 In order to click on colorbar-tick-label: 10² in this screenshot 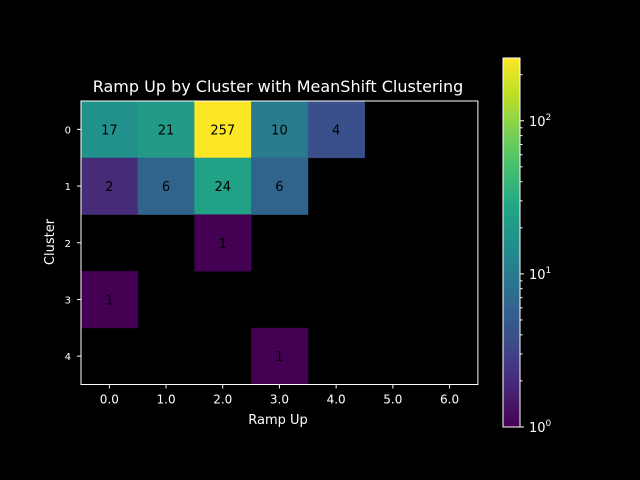, I will do `click(540, 121)`.